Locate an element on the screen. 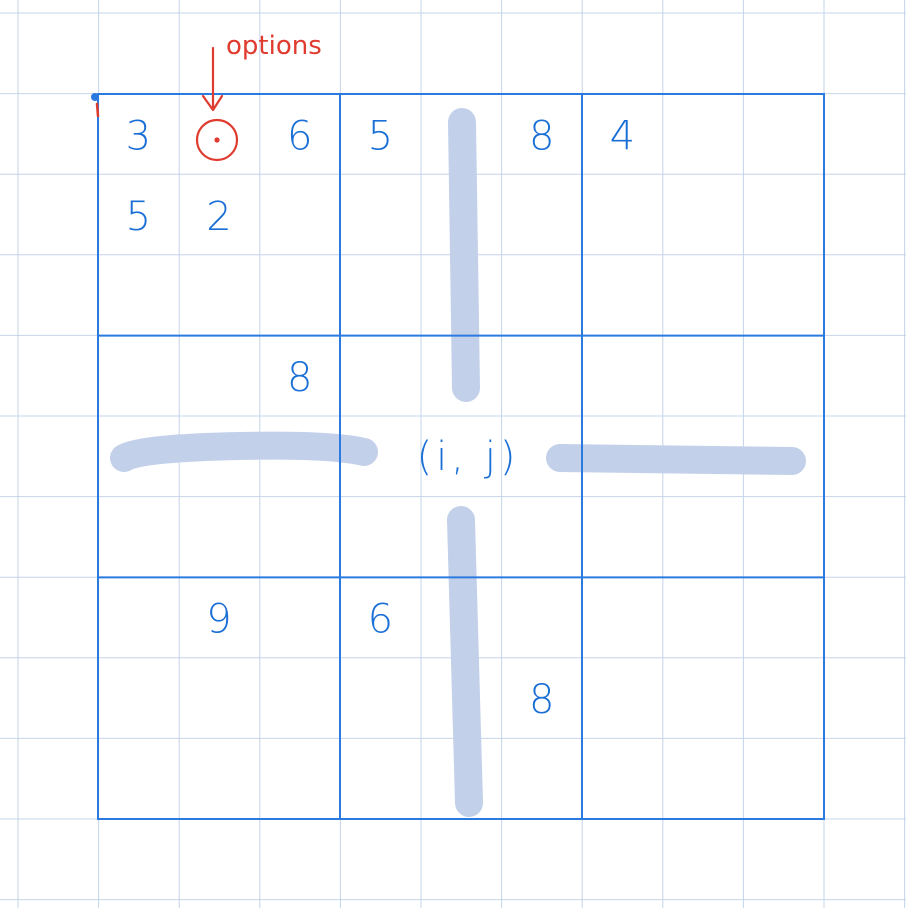 The height and width of the screenshot is (908, 906). cell-digit: 9 is located at coordinates (218, 620).